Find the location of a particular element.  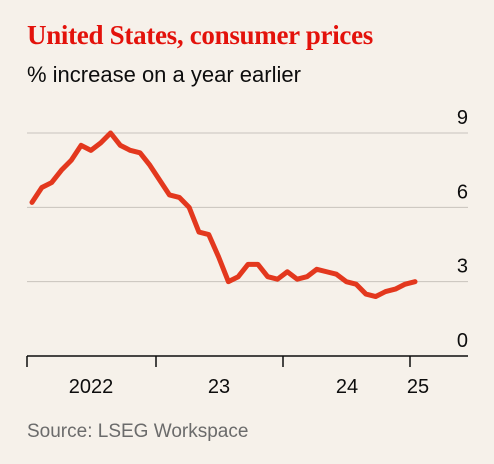

chart-subtitle: % increase on a year earlier is located at coordinates (164, 74).